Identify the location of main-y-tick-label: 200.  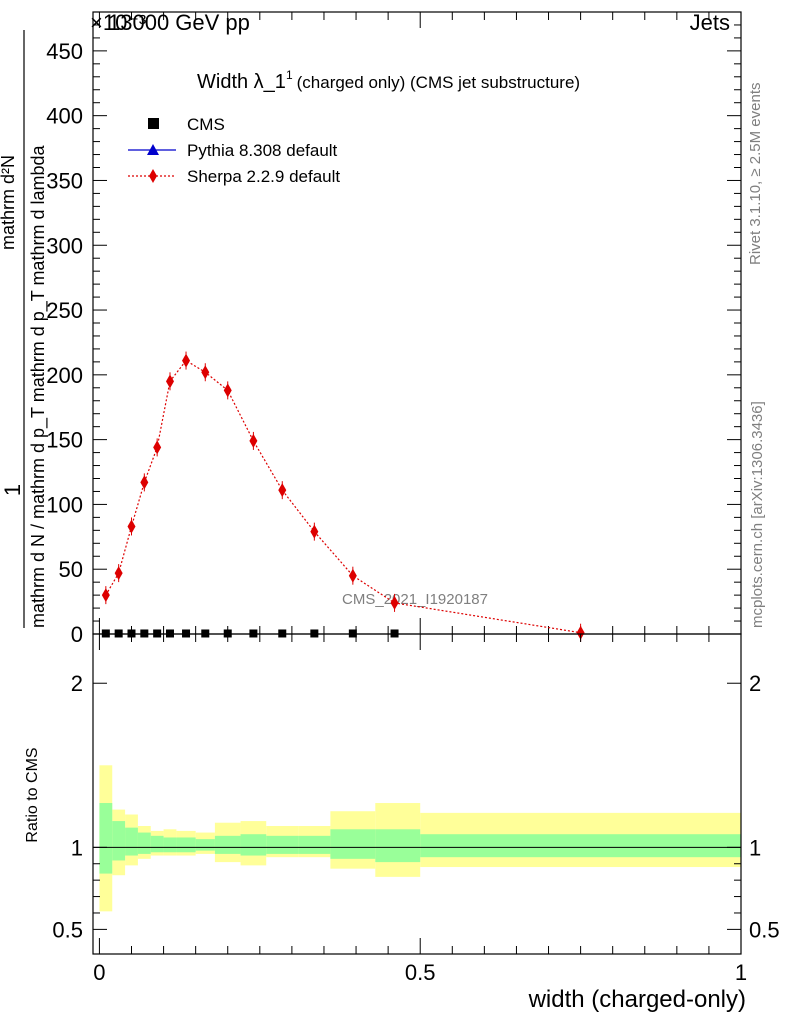
(64, 375).